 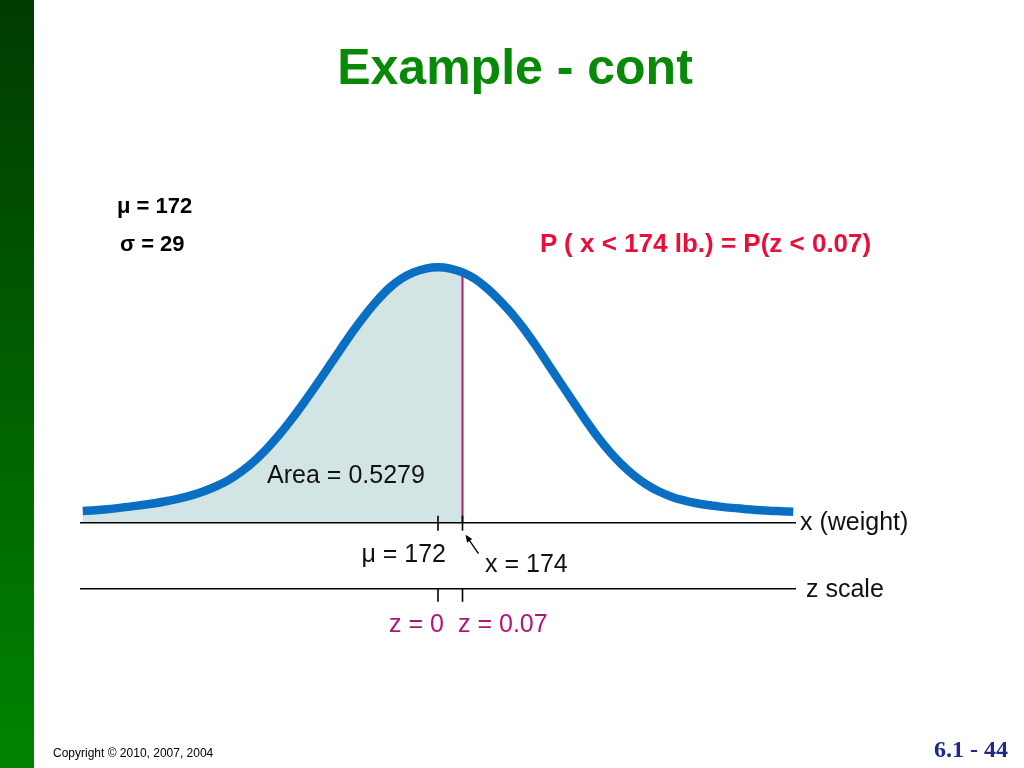 What do you see at coordinates (854, 521) in the screenshot?
I see `x-axis-title: x (weight)` at bounding box center [854, 521].